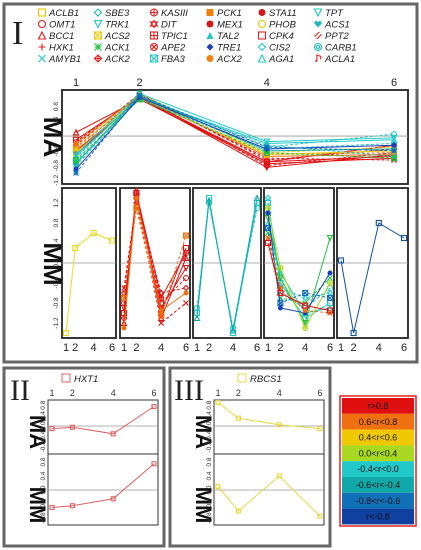 The image size is (421, 550). I want to click on panel-II-legend-marker, so click(66, 378).